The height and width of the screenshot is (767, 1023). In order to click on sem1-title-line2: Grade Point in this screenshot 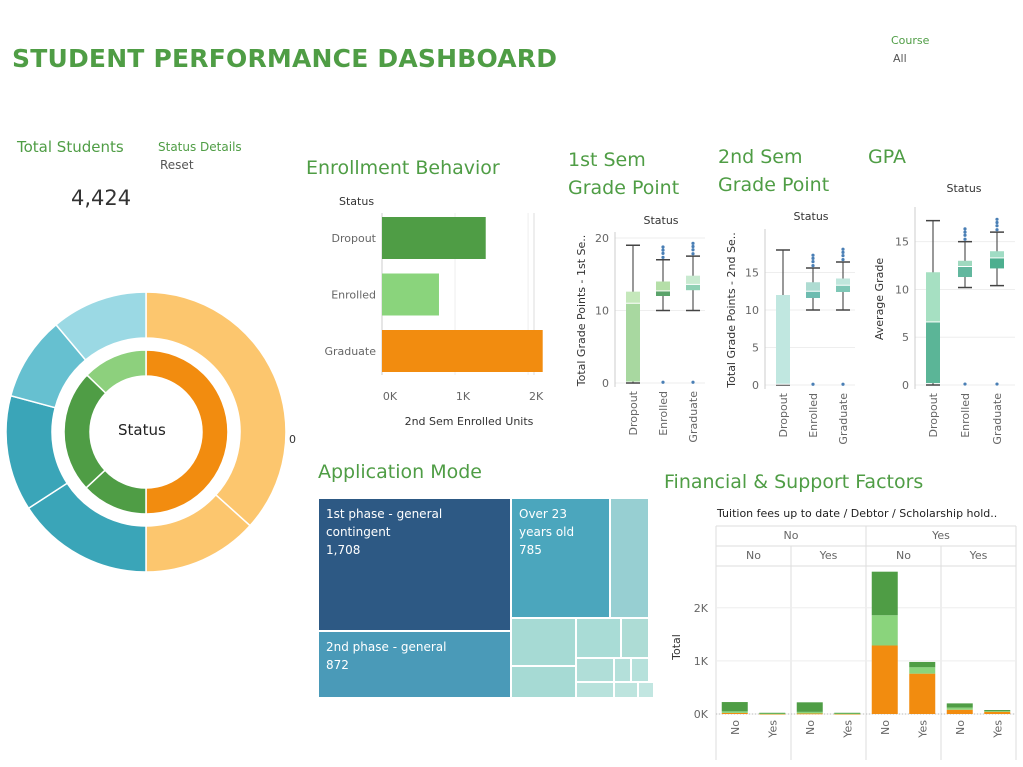, I will do `click(624, 188)`.